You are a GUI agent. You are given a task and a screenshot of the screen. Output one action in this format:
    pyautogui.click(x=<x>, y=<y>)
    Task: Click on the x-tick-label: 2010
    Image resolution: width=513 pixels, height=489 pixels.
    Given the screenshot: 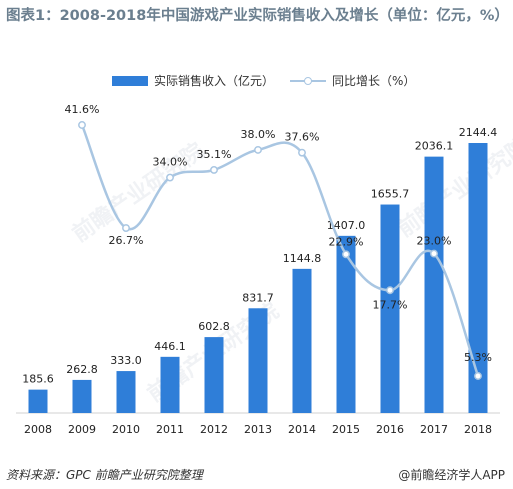 What is the action you would take?
    pyautogui.click(x=126, y=429)
    